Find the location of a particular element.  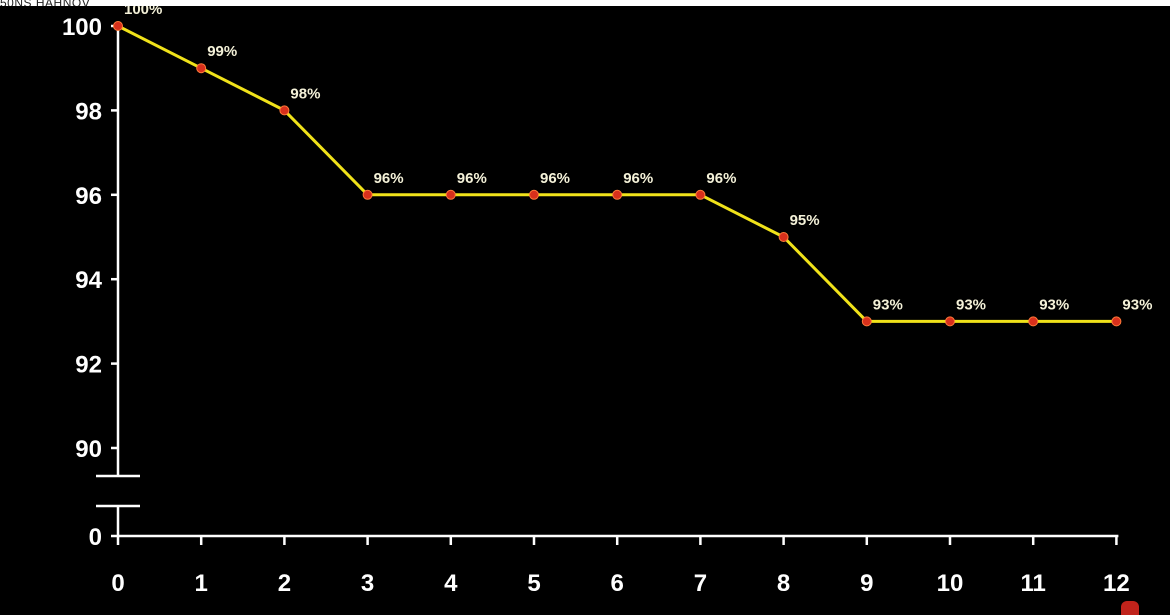

x-tick-label: 5 is located at coordinates (533, 583).